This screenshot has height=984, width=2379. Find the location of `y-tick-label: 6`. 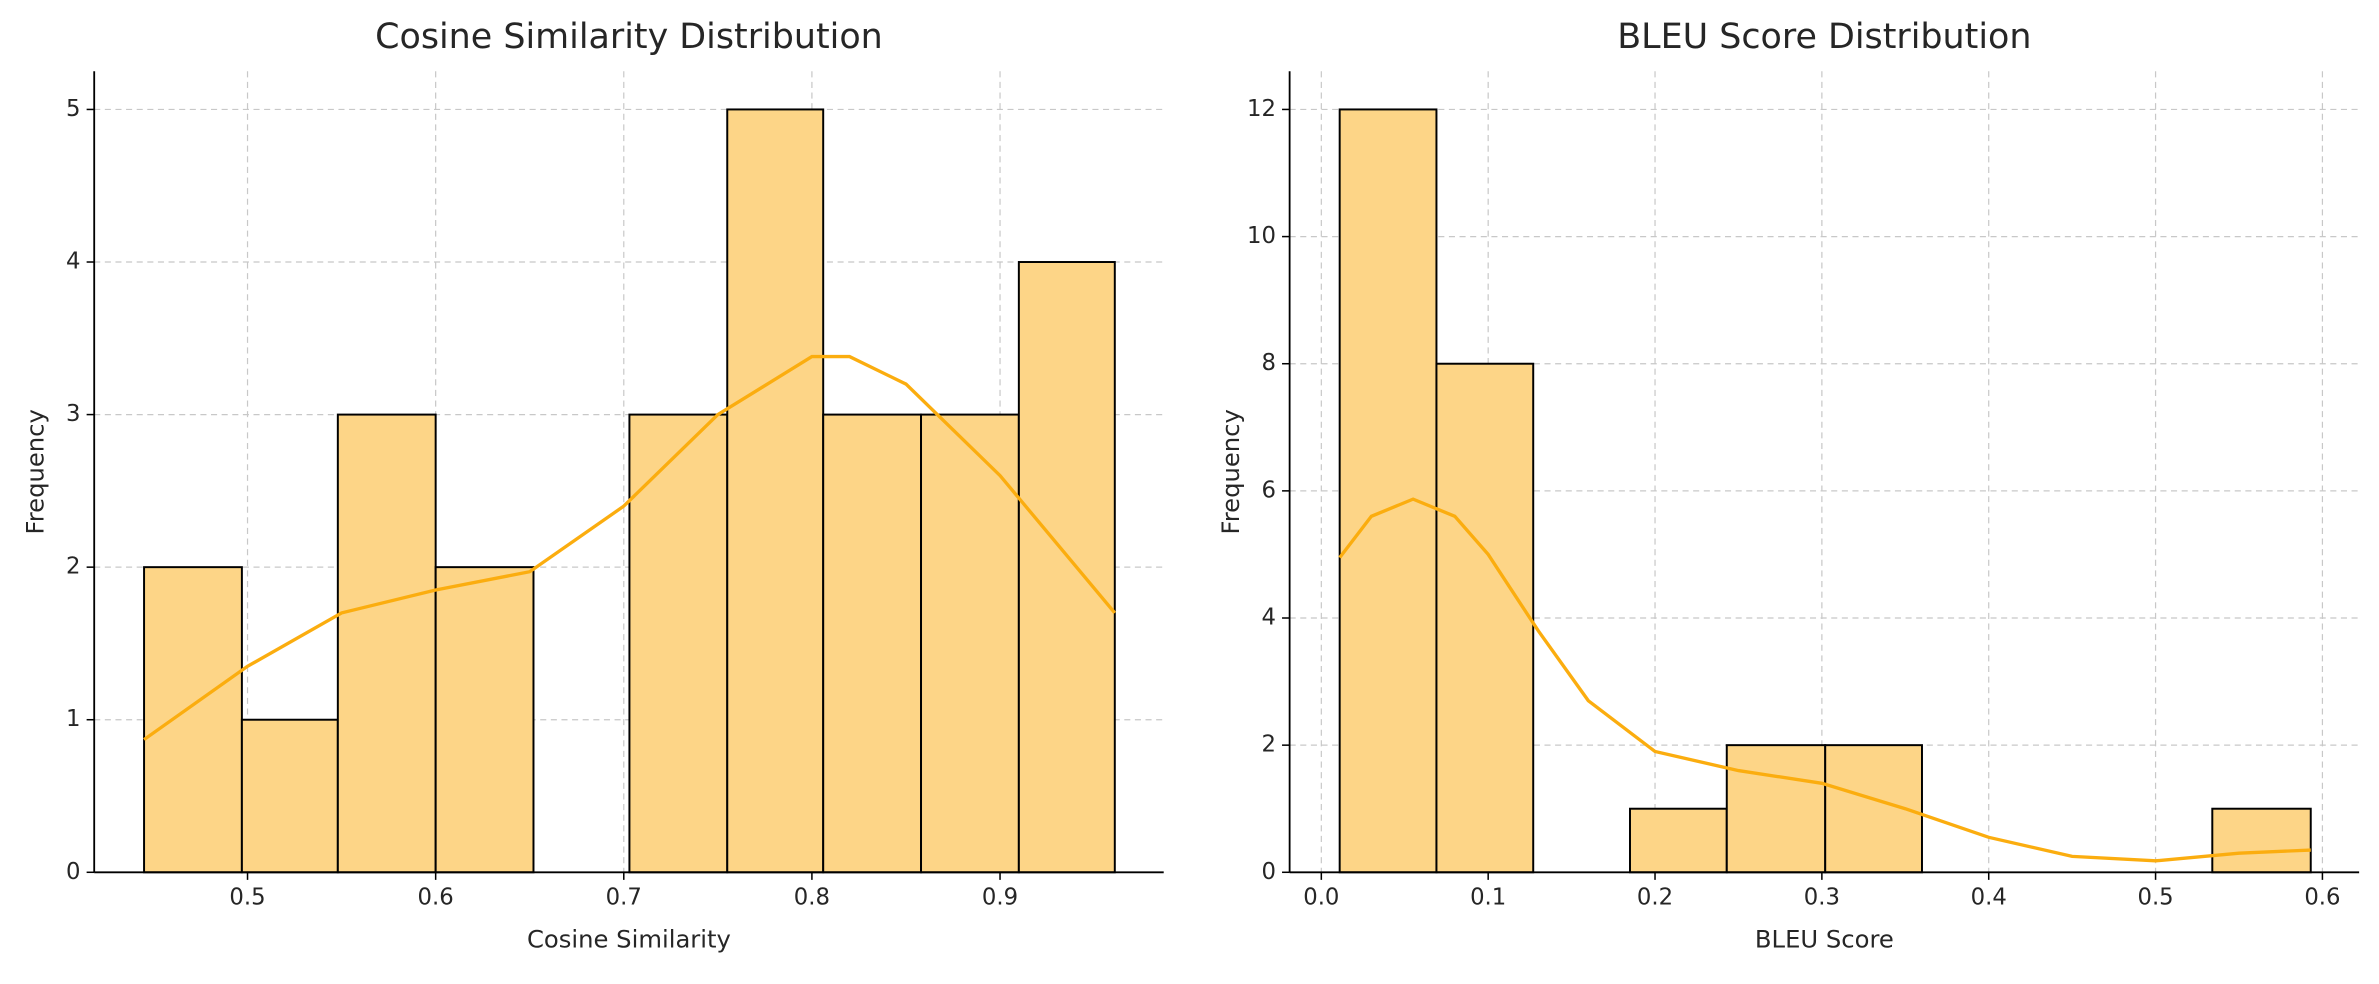

y-tick-label: 6 is located at coordinates (1268, 490).